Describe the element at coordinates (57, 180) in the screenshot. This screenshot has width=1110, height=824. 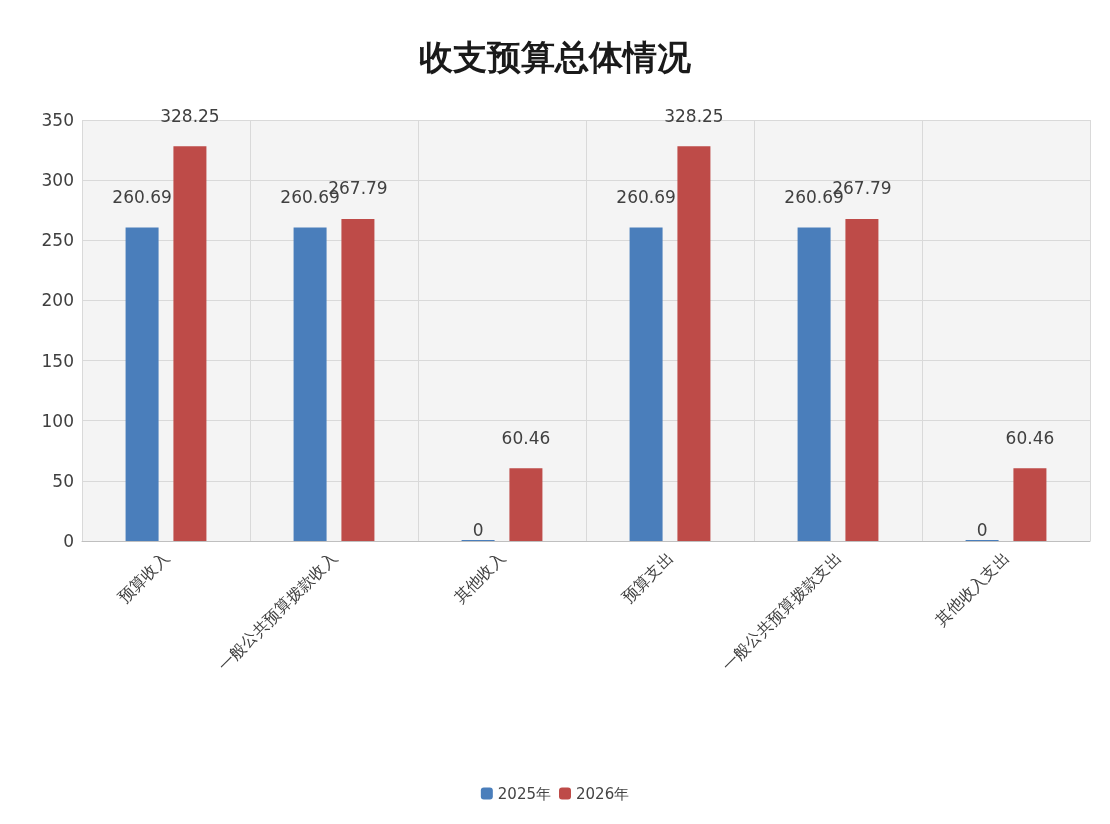
I see `y-tick-label: 300` at that location.